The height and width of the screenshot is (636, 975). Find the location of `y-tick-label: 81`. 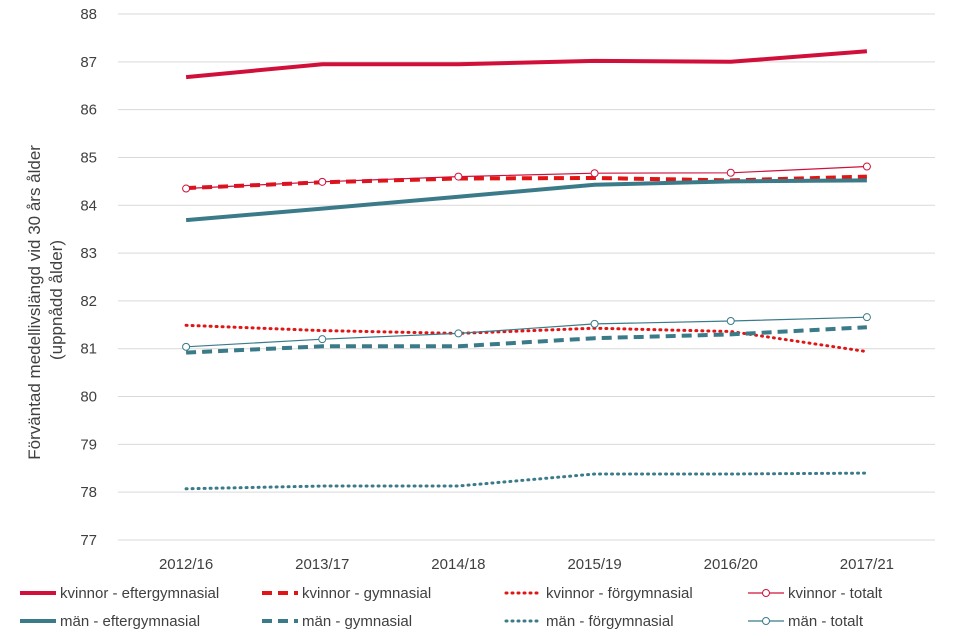

y-tick-label: 81 is located at coordinates (88, 349).